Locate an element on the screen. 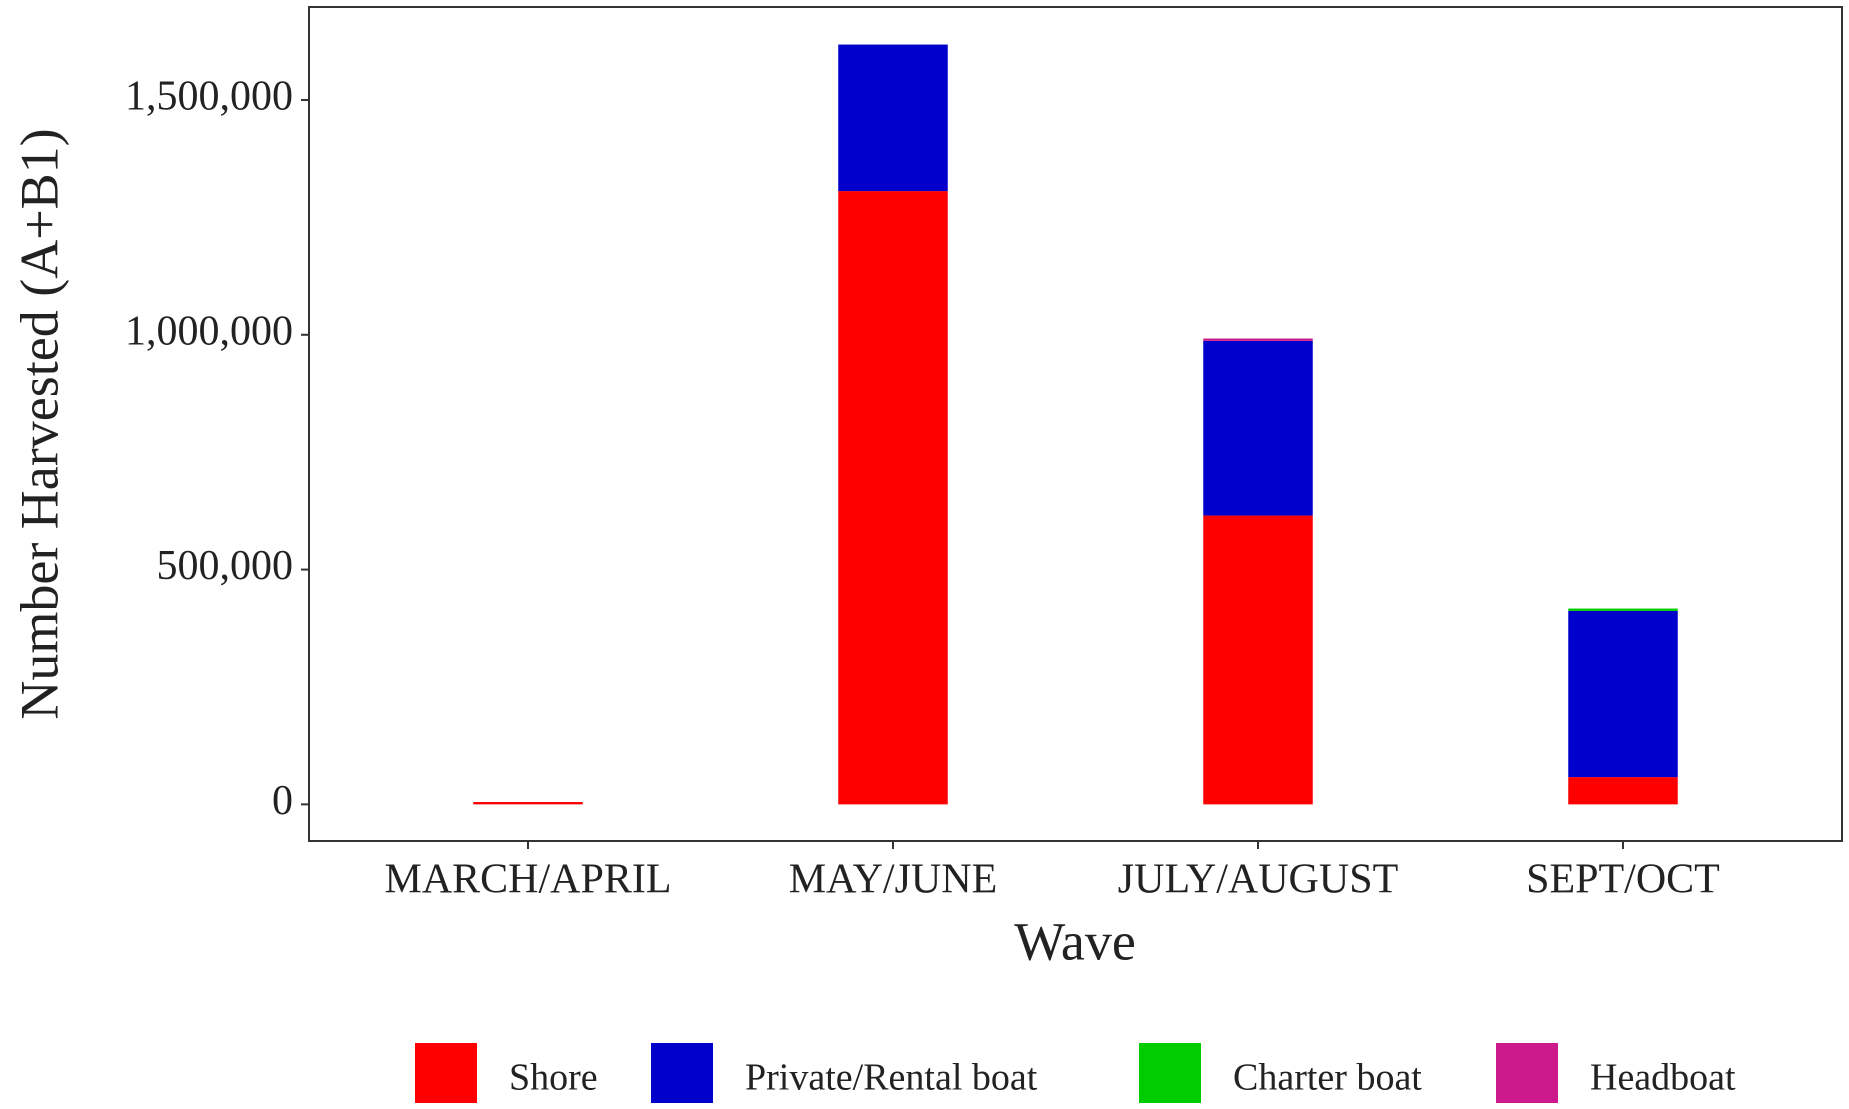 The height and width of the screenshot is (1109, 1849). legend-label: Private/Rental boat is located at coordinates (891, 1078).